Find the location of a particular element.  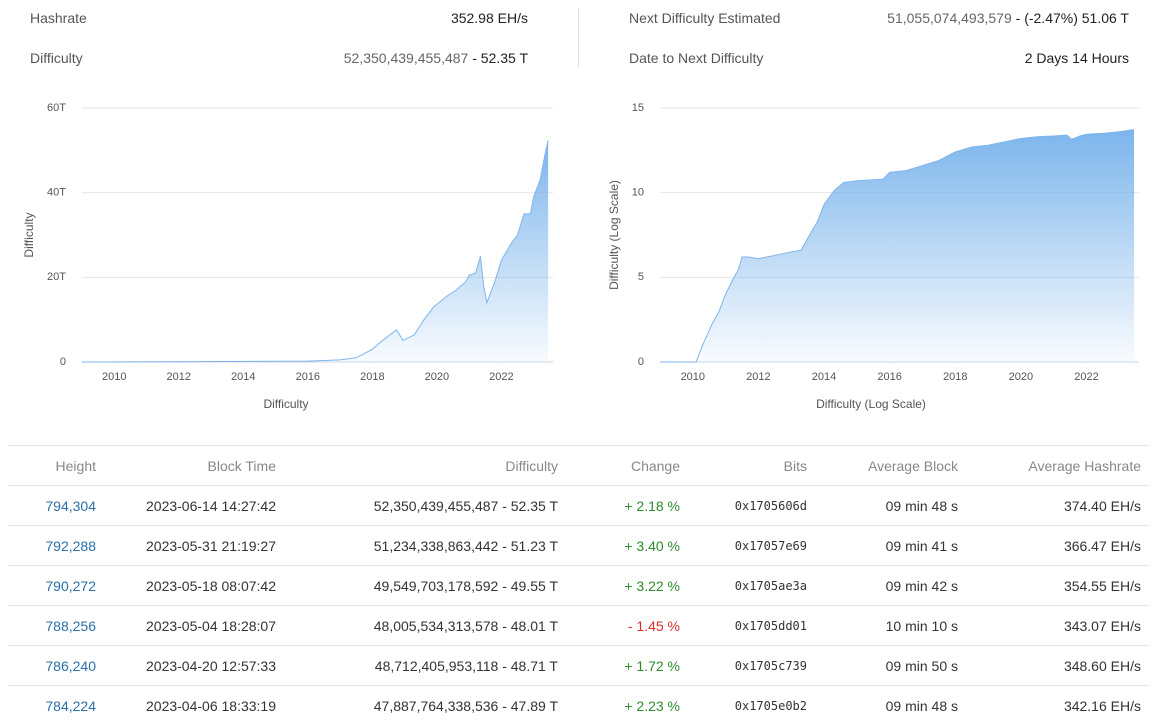

column-header: Average Hashrate is located at coordinates (1057, 466).